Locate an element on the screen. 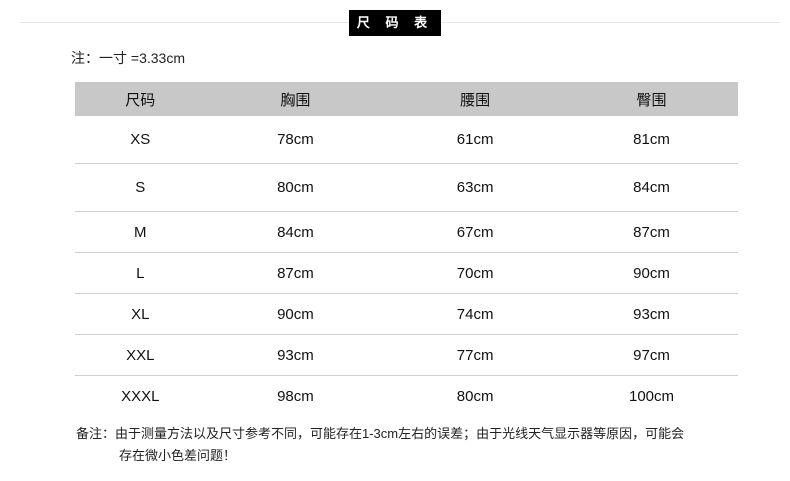  cell-waist: 67cm is located at coordinates (475, 232).